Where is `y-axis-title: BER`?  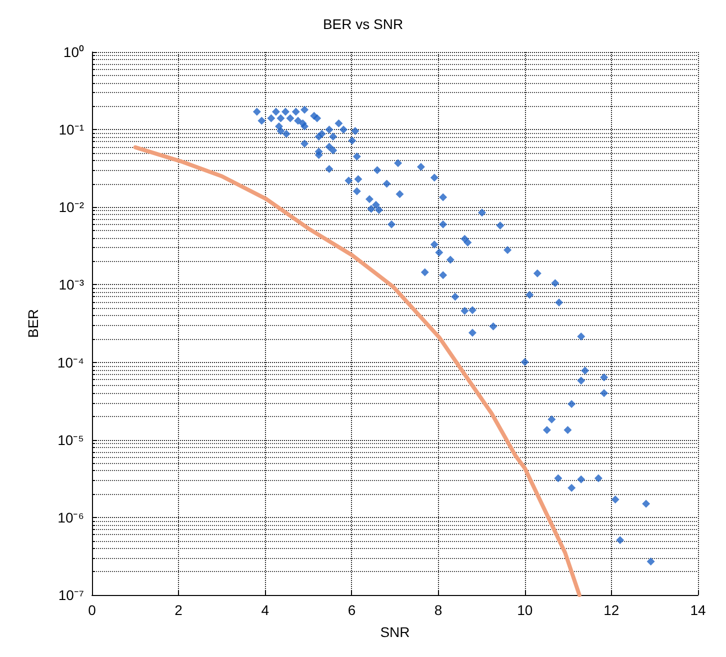 y-axis-title: BER is located at coordinates (33, 323).